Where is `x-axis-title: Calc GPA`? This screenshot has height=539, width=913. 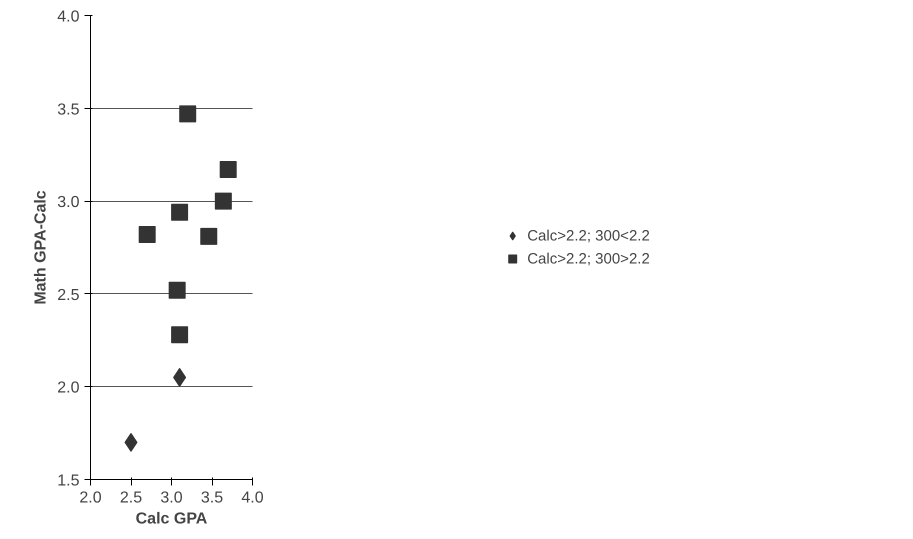 x-axis-title: Calc GPA is located at coordinates (172, 519).